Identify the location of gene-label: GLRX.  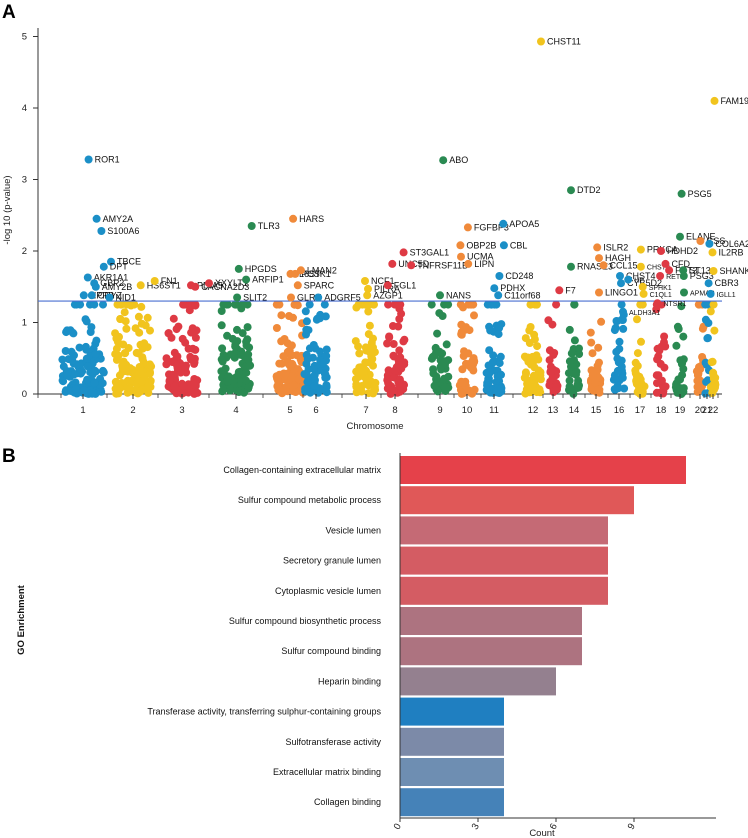
(309, 298).